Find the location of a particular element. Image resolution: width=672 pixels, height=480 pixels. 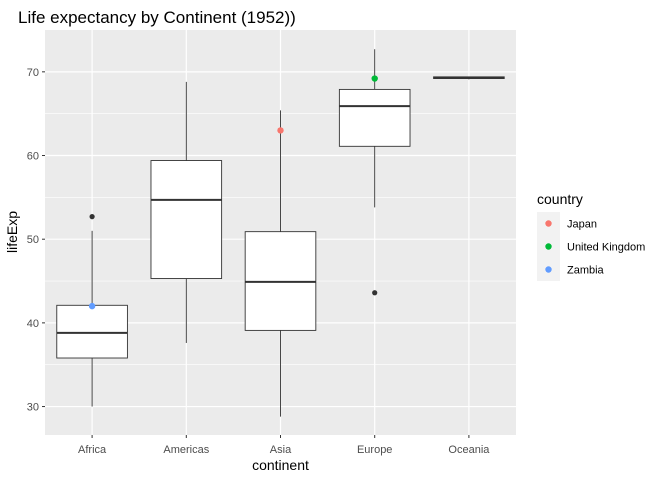

y-tick-label: 30 is located at coordinates (33, 408).